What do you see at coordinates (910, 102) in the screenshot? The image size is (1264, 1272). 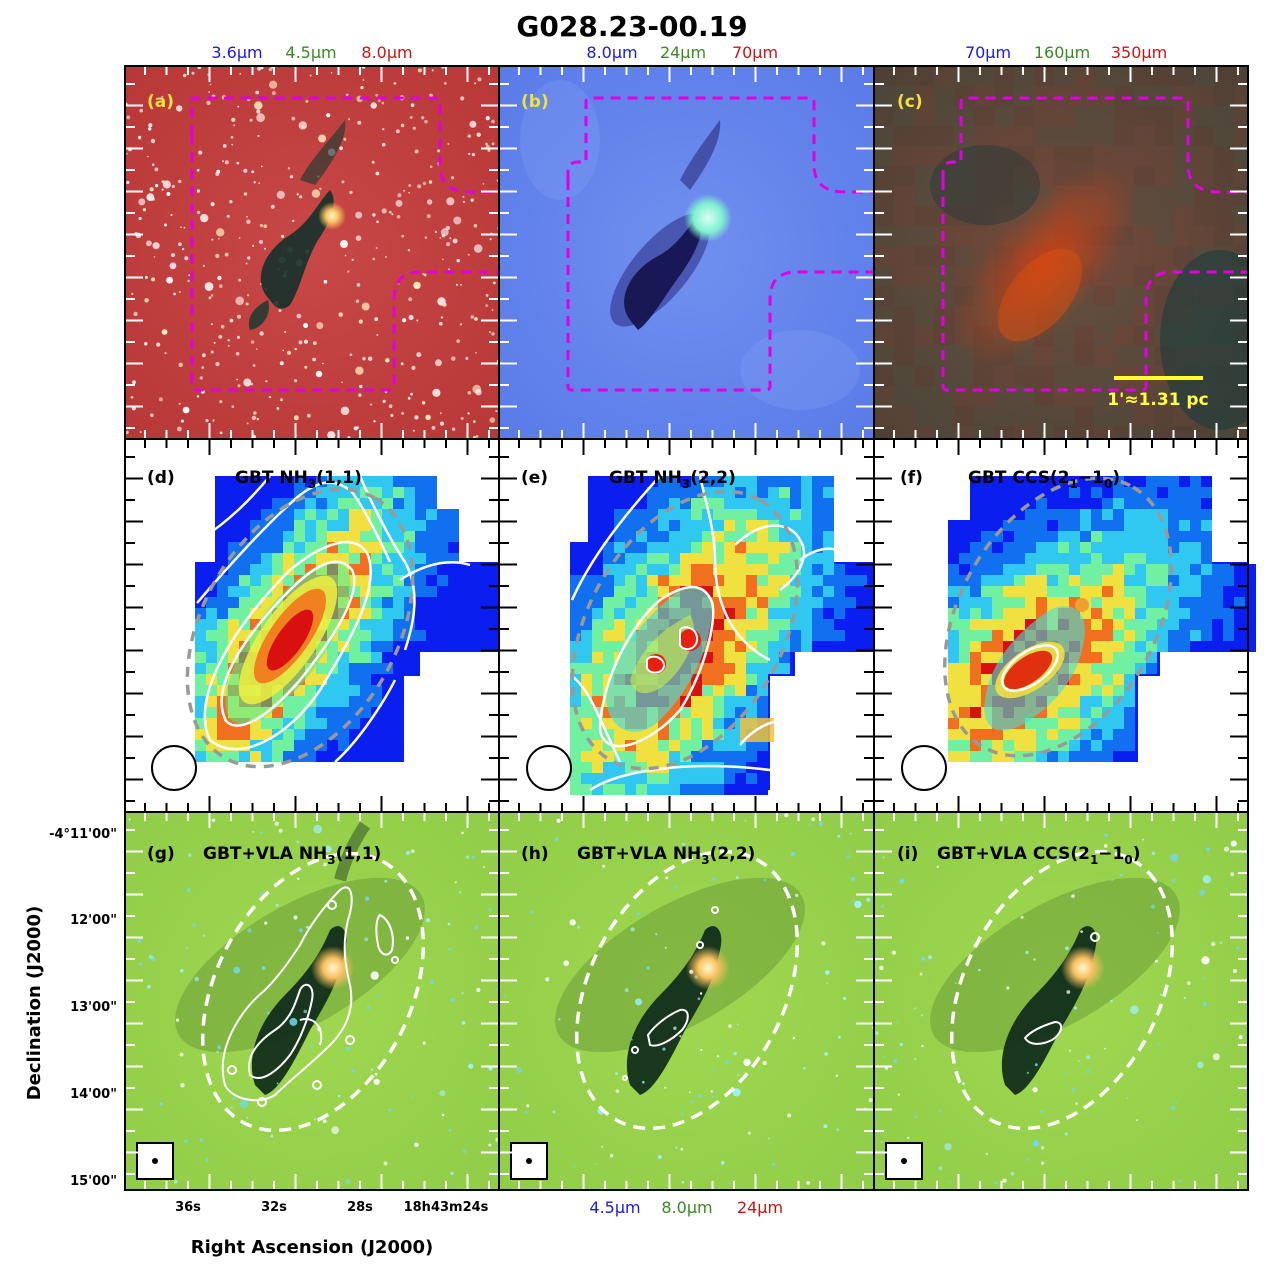 I see `panel-label-c: (c)` at bounding box center [910, 102].